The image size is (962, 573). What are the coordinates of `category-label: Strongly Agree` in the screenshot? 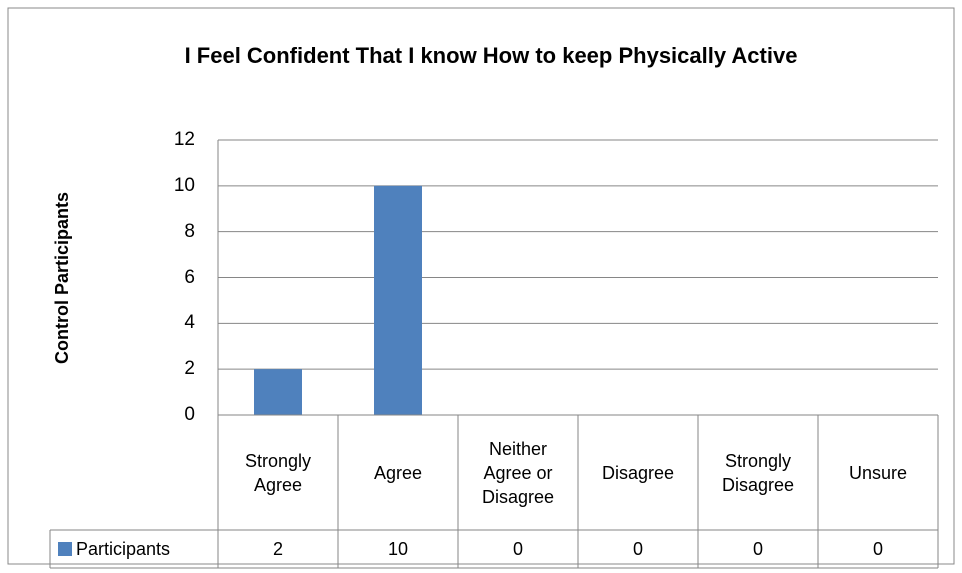 It's located at (278, 472).